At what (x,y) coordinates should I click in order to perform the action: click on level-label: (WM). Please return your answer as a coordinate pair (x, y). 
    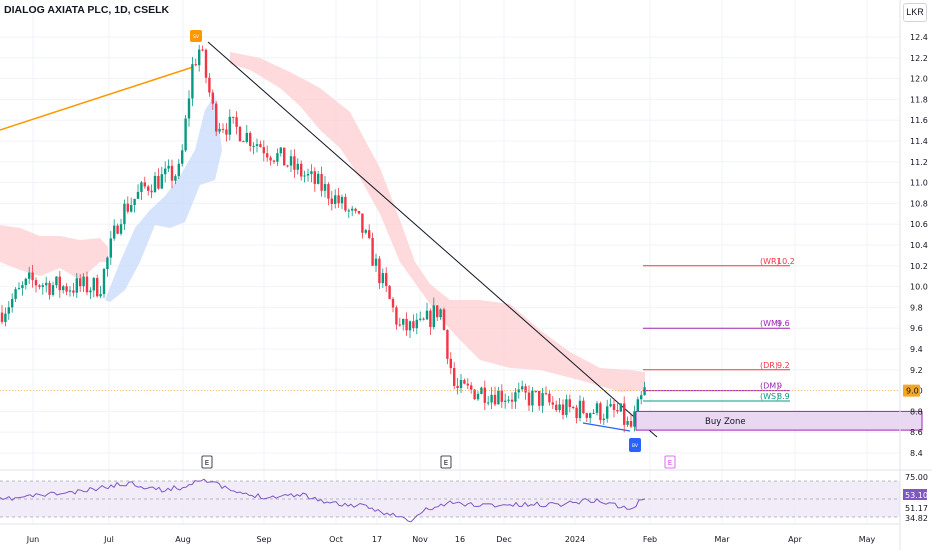
    Looking at the image, I should click on (770, 323).